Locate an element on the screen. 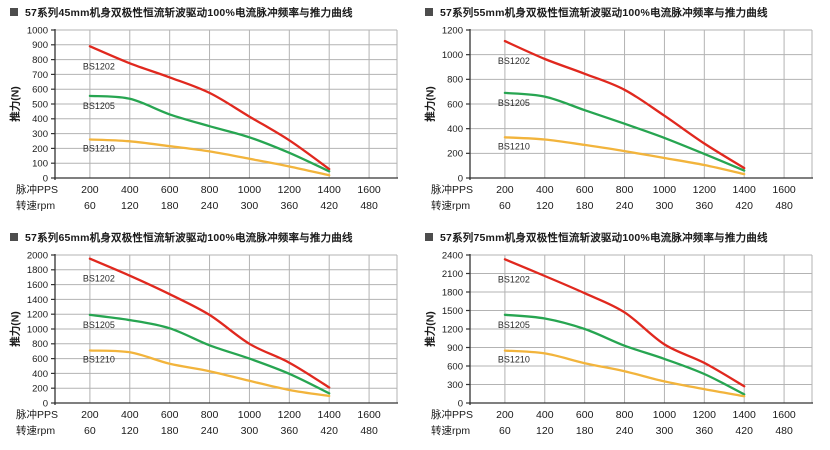 Image resolution: width=830 pixels, height=450 pixels. x-tick-rpm: 60 is located at coordinates (90, 431).